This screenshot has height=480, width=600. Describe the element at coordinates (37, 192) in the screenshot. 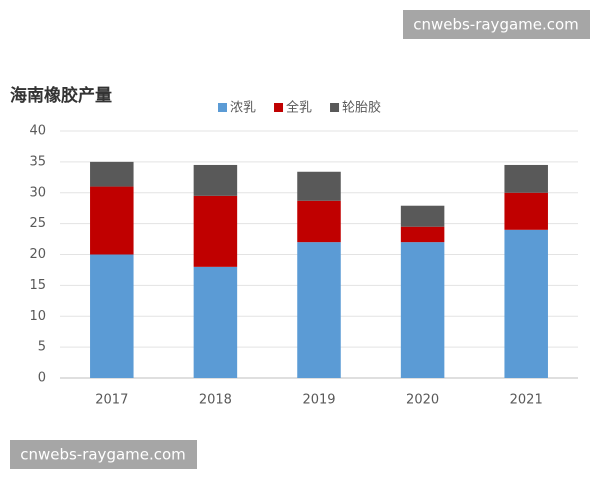

I see `y-tick-label: 30` at that location.